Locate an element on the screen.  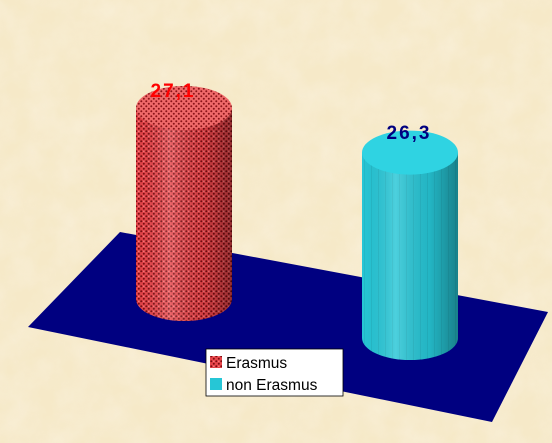
bar-erasmus is located at coordinates (184, 203).